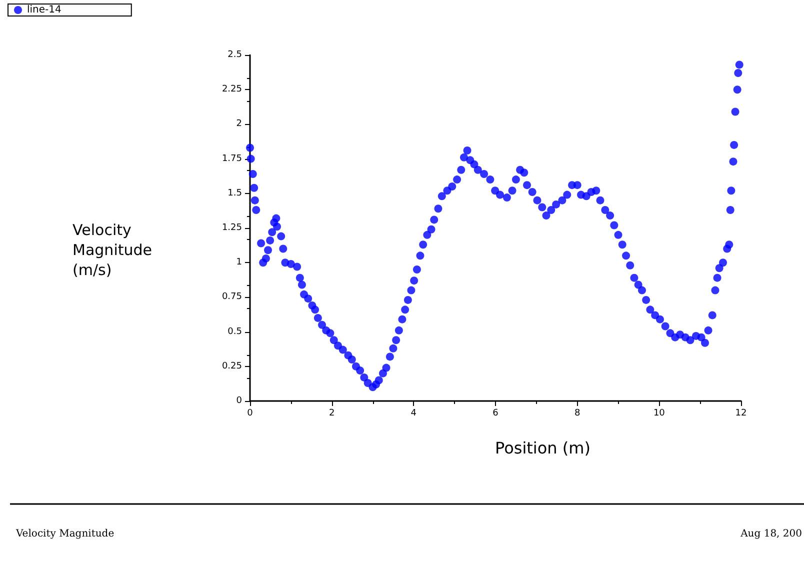 The image size is (804, 563). I want to click on x-tick-label: 0, so click(250, 413).